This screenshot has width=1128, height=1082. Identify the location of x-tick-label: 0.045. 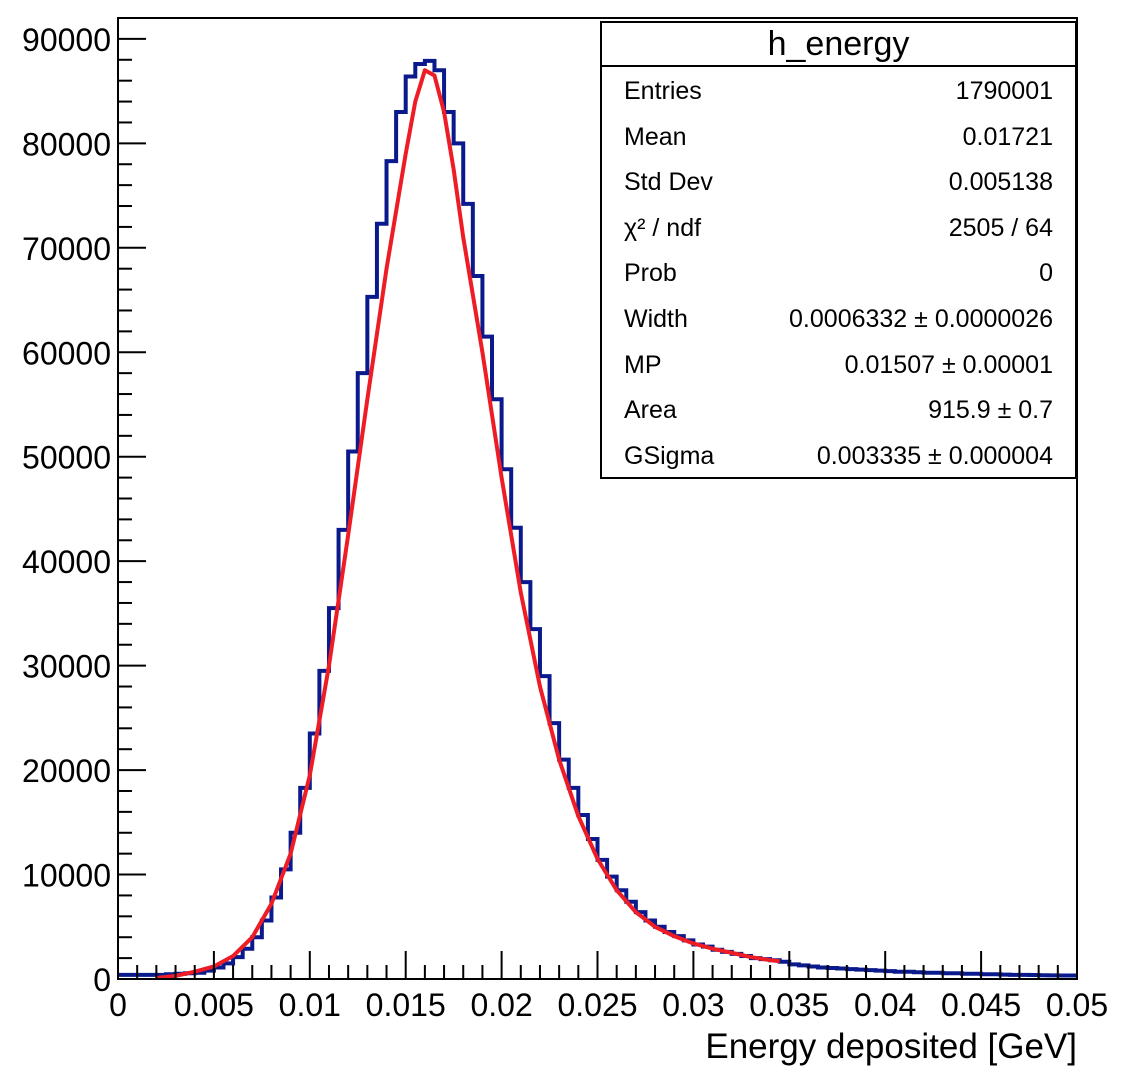
(981, 1005).